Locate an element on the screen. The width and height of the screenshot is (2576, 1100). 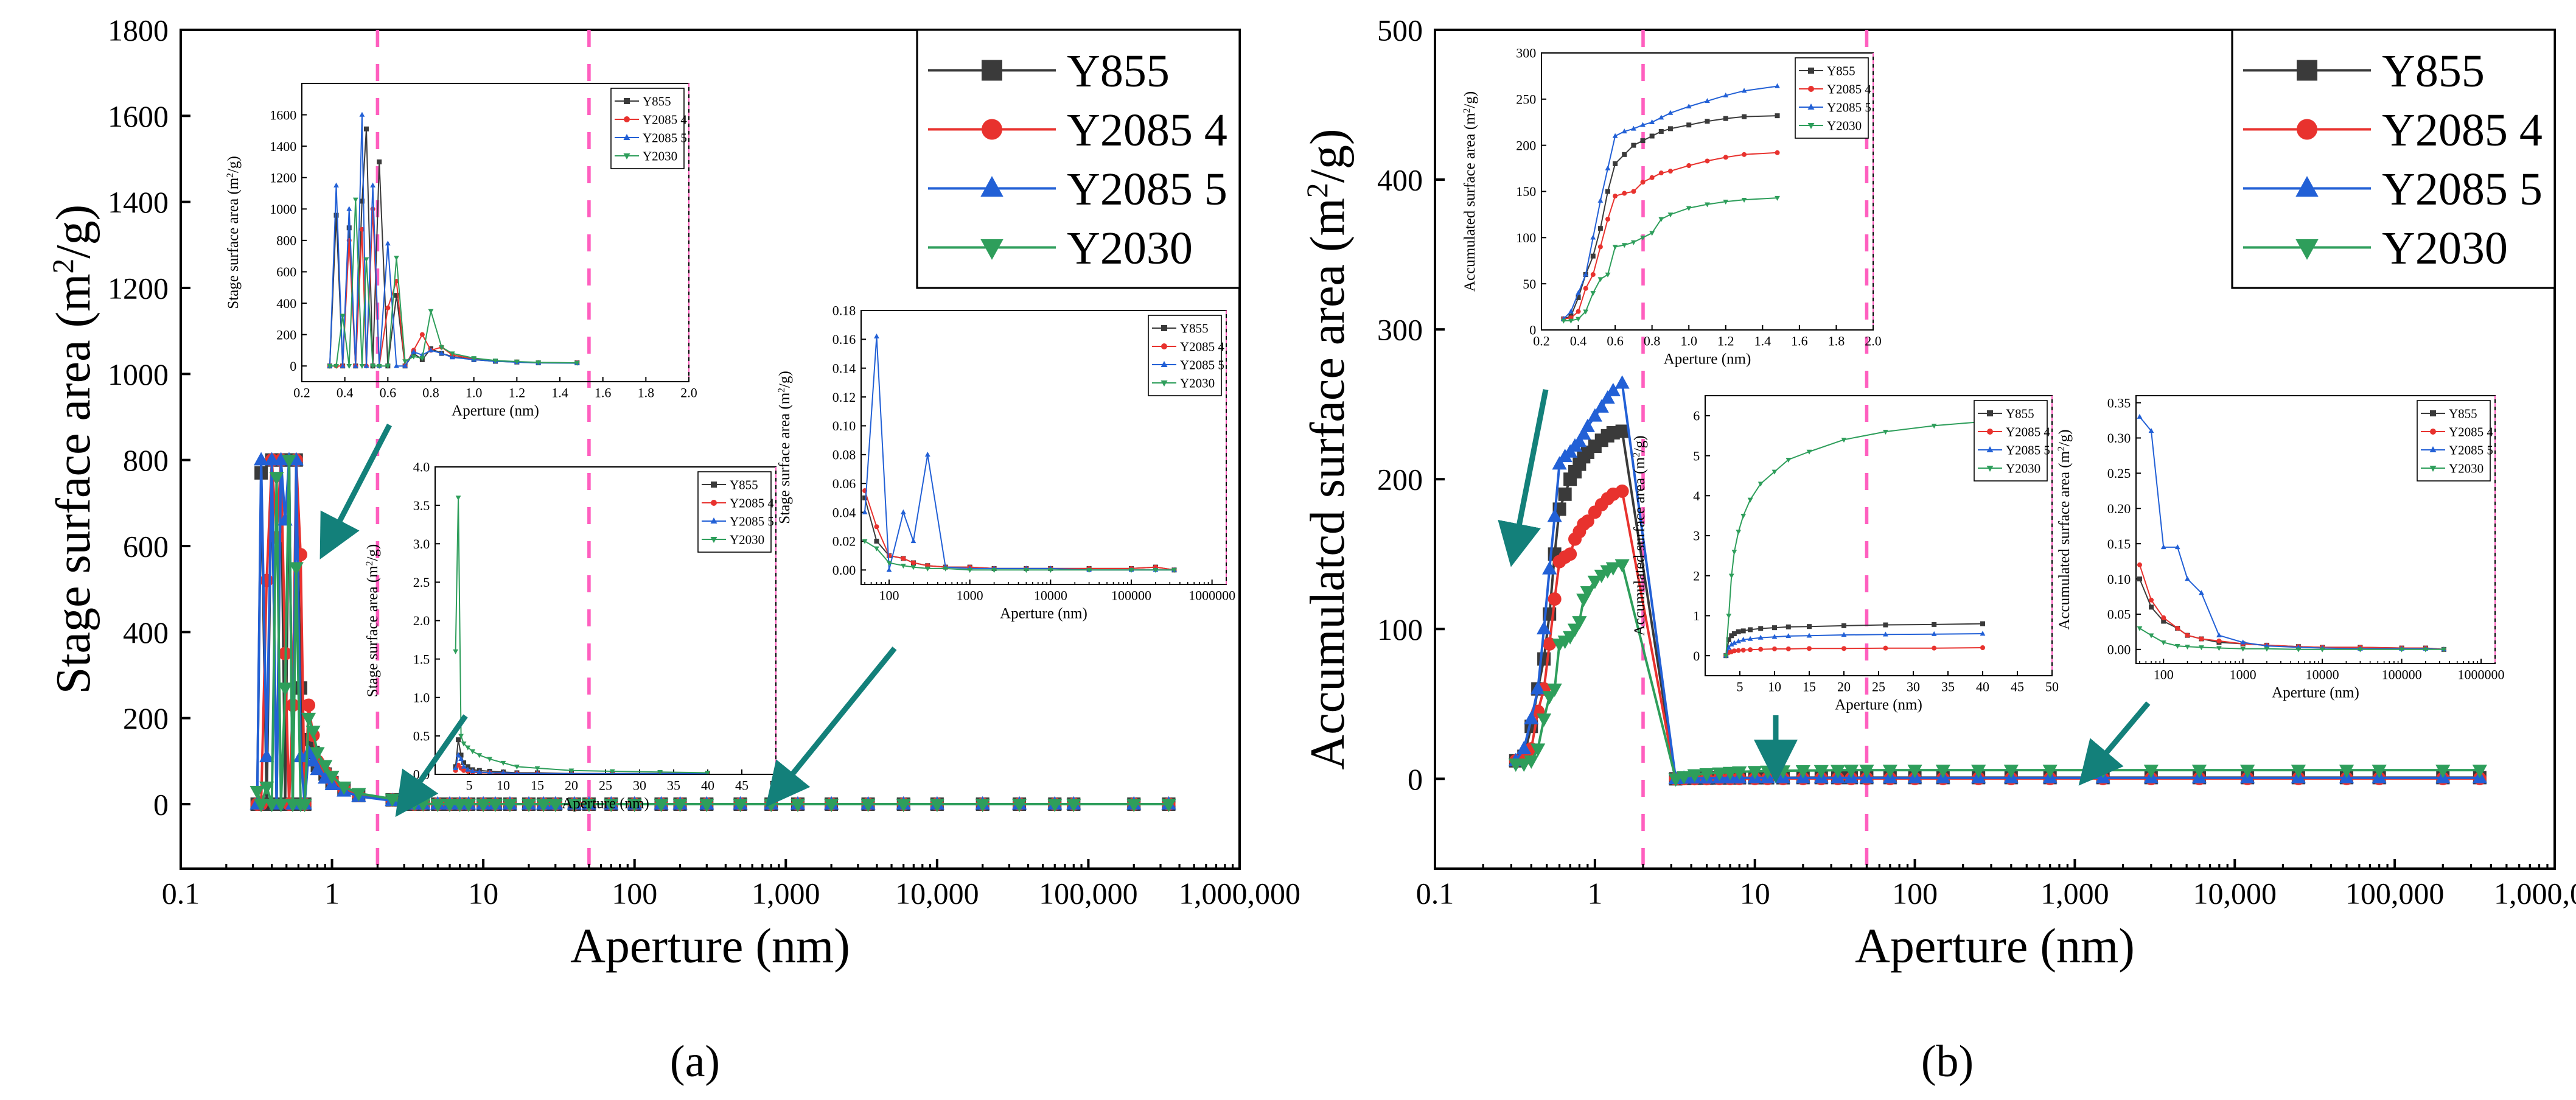
panel-b-main-x-tick-label: 10 is located at coordinates (1755, 894).